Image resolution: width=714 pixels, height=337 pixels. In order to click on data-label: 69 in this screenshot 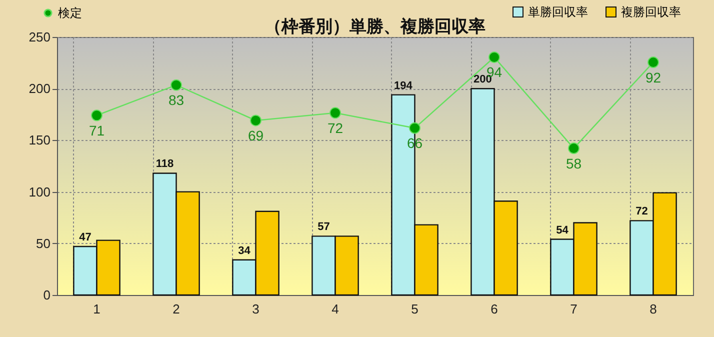, I will do `click(256, 135)`.